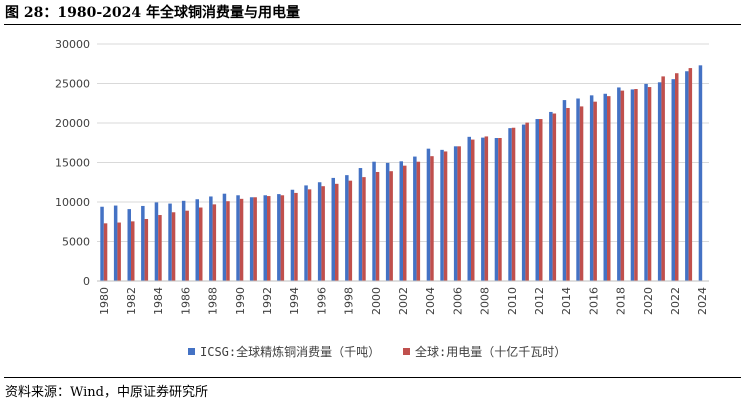  What do you see at coordinates (512, 301) in the screenshot?
I see `x-tick-label: 2010` at bounding box center [512, 301].